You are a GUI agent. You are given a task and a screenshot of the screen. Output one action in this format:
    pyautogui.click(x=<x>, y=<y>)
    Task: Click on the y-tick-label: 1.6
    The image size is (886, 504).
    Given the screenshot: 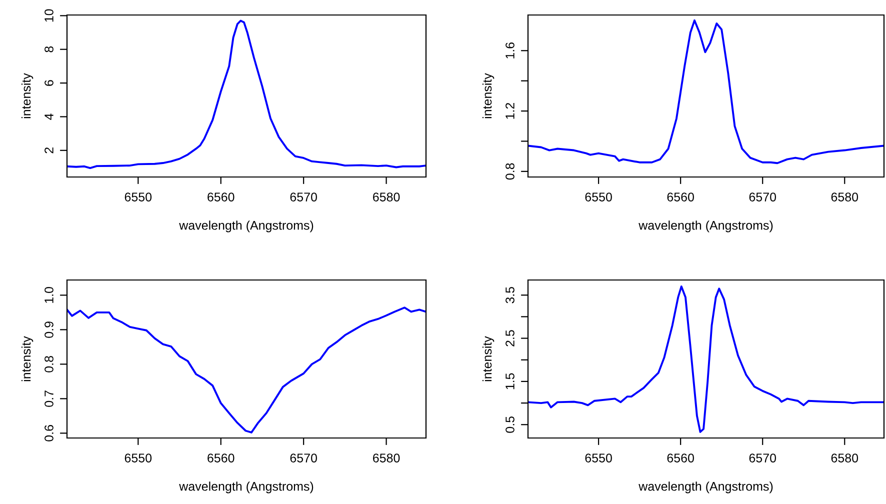 What is the action you would take?
    pyautogui.click(x=510, y=50)
    